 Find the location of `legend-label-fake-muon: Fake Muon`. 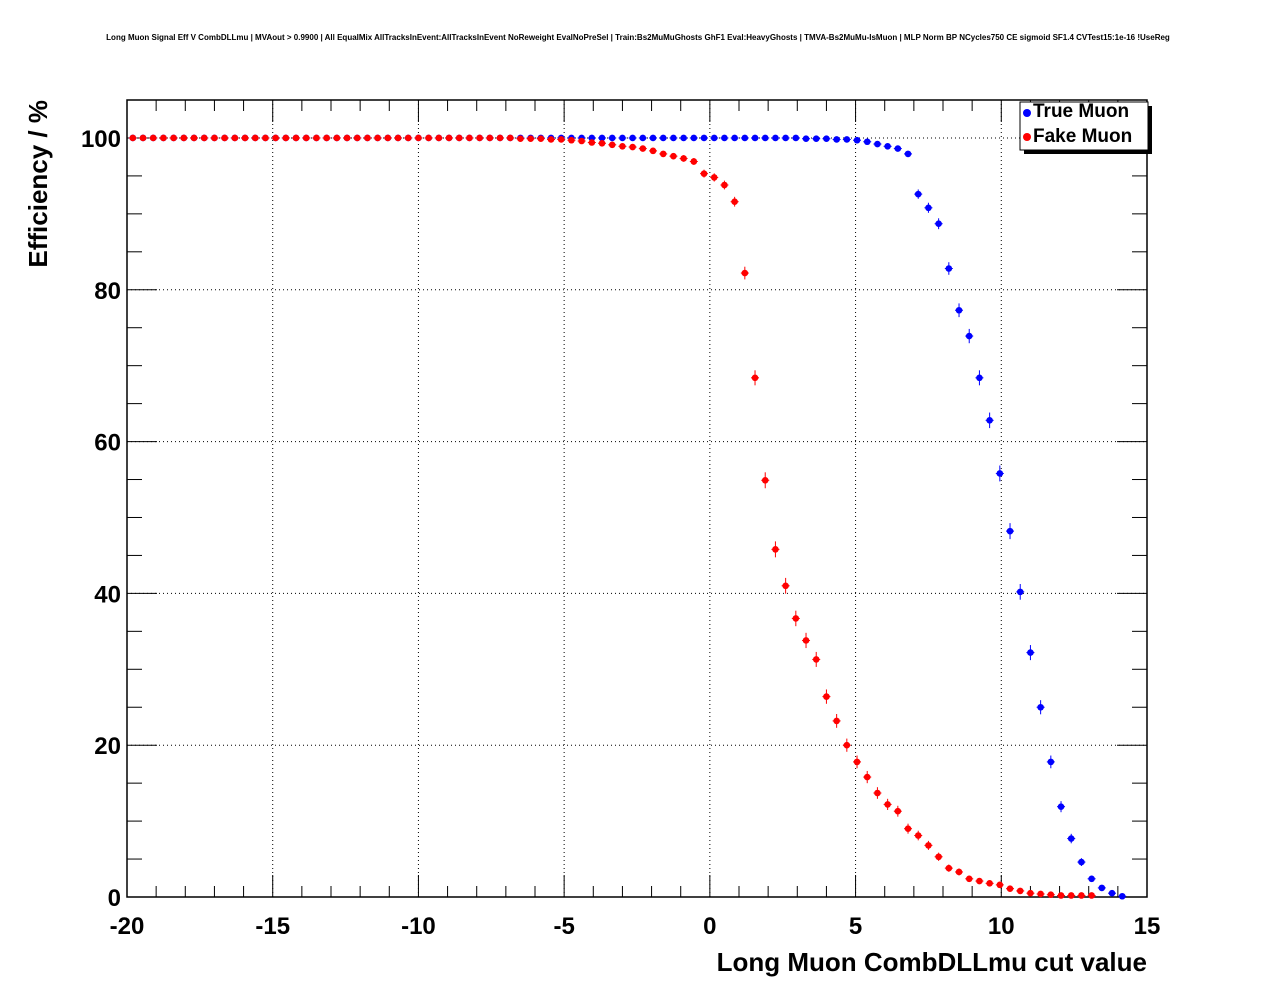

legend-label-fake-muon: Fake Muon is located at coordinates (1082, 136).